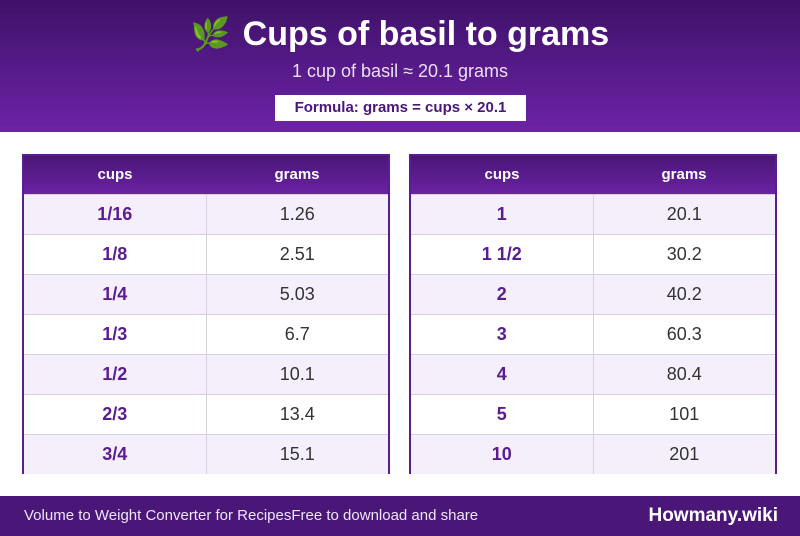  I want to click on grams-cell: 101, so click(684, 414).